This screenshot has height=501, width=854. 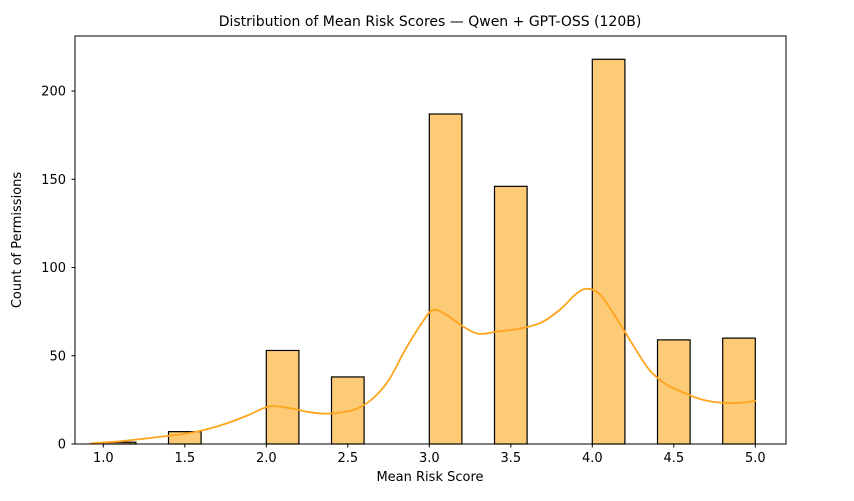 What do you see at coordinates (266, 458) in the screenshot?
I see `x-tick-label: 2.0` at bounding box center [266, 458].